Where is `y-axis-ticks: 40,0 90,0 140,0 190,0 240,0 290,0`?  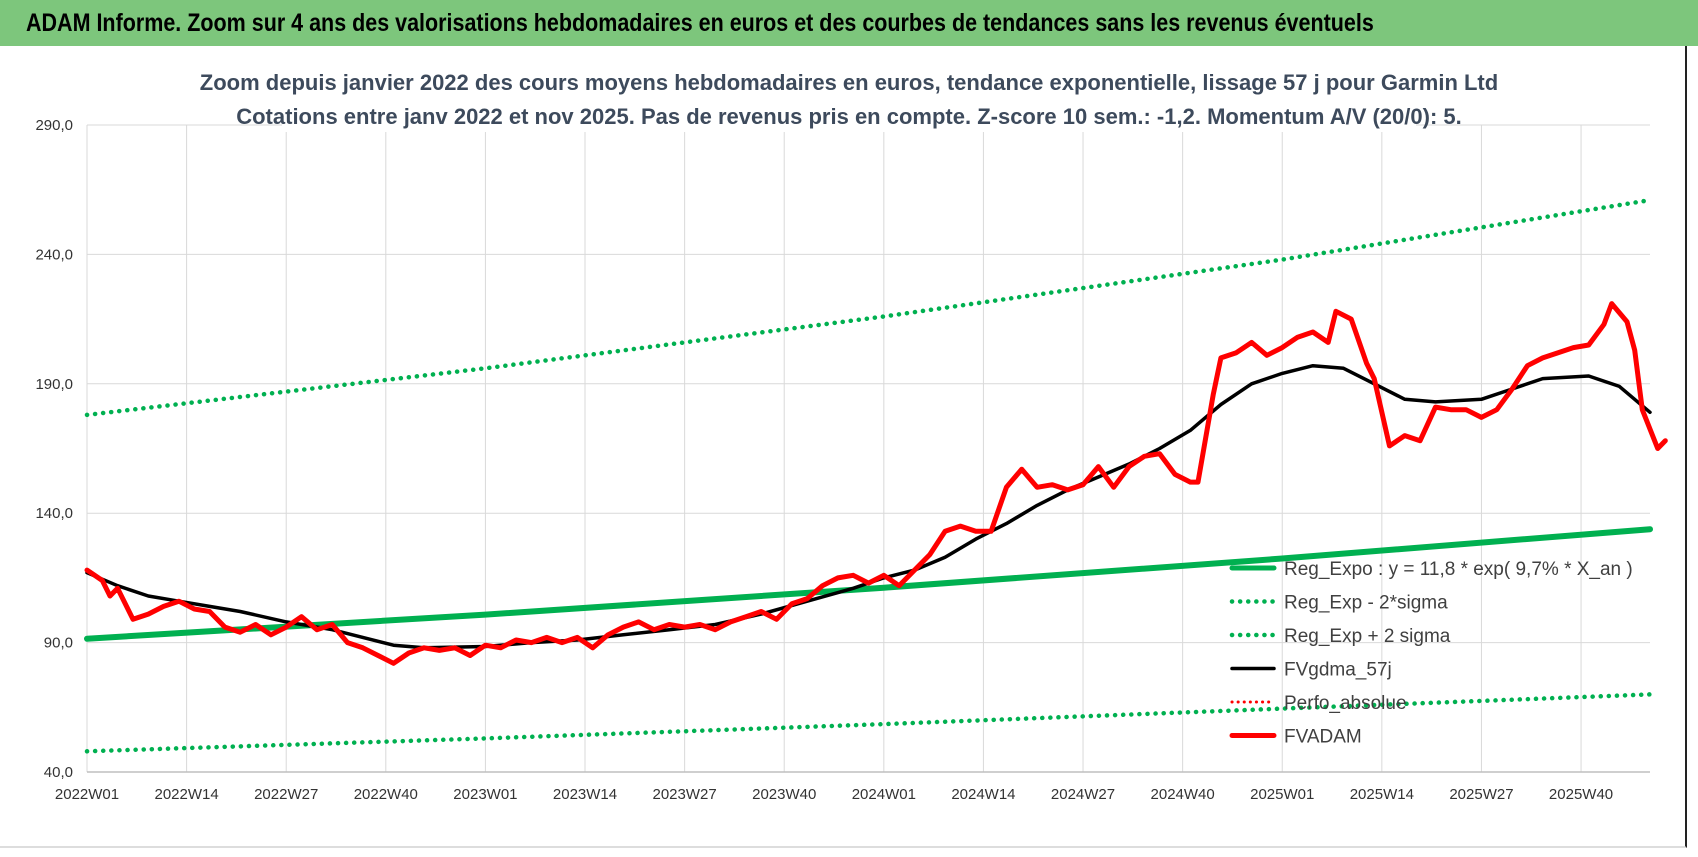 y-axis-ticks: 40,0 90,0 140,0 190,0 240,0 290,0 is located at coordinates (54, 449).